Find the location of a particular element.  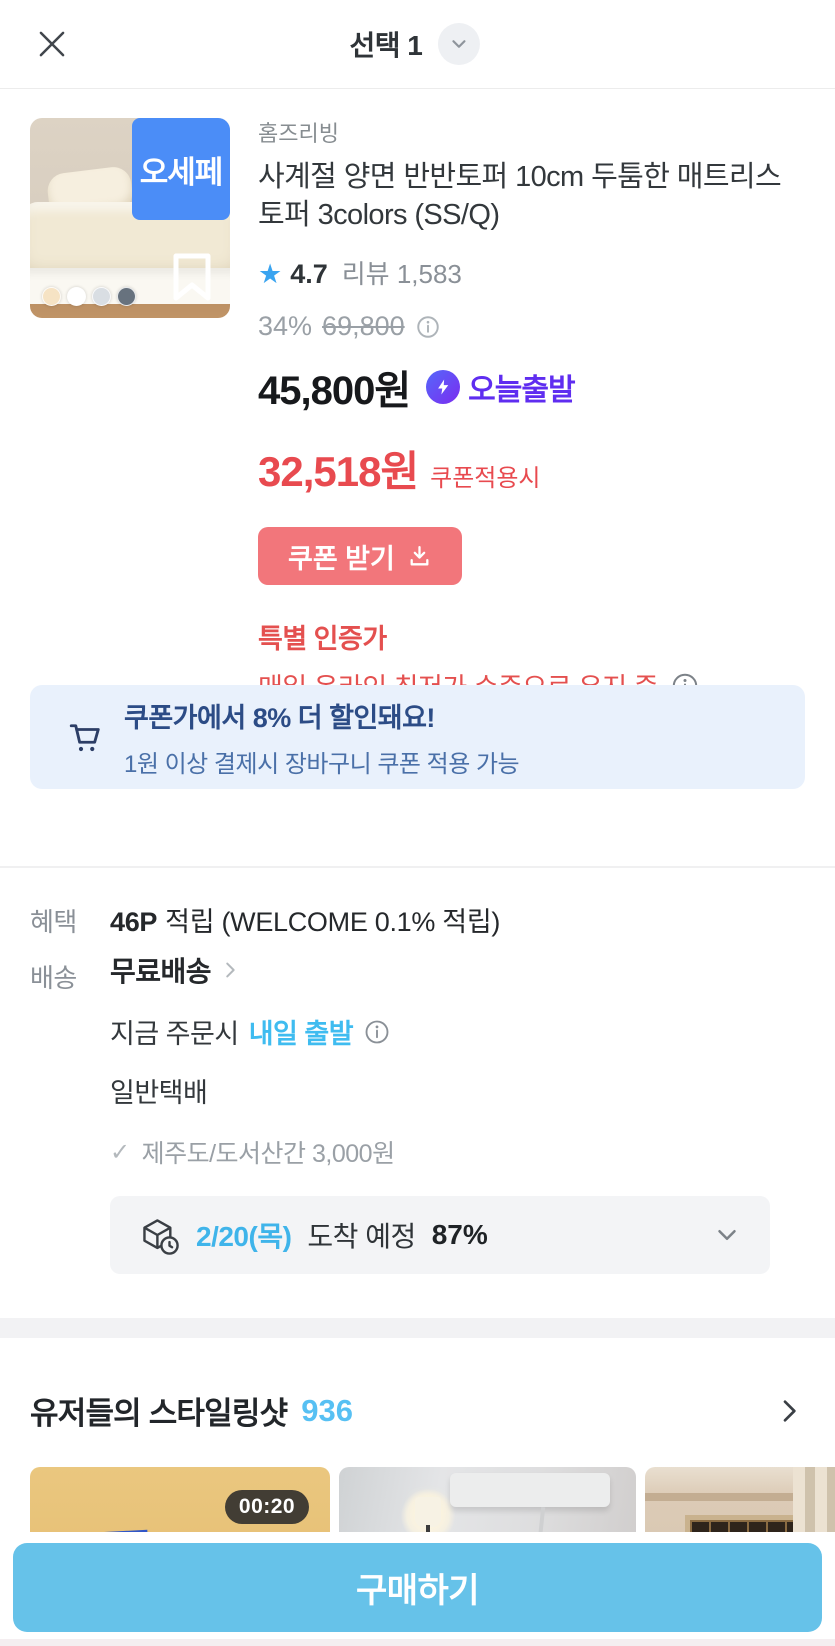

delivery-eta-accordion: 2/20(목) 도착 예정 87% is located at coordinates (440, 1235).